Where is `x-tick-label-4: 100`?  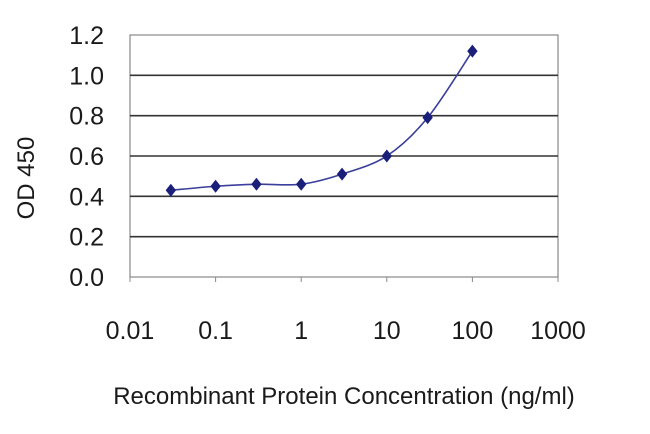 x-tick-label-4: 100 is located at coordinates (473, 331).